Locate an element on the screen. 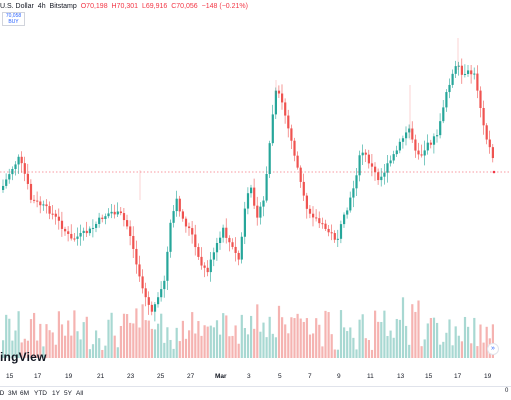 The image size is (511, 400). time-axis: 15 17 19 21 23 25 27 Mar 3 5 7 9 11 13 15 17 19 is located at coordinates (255, 378).